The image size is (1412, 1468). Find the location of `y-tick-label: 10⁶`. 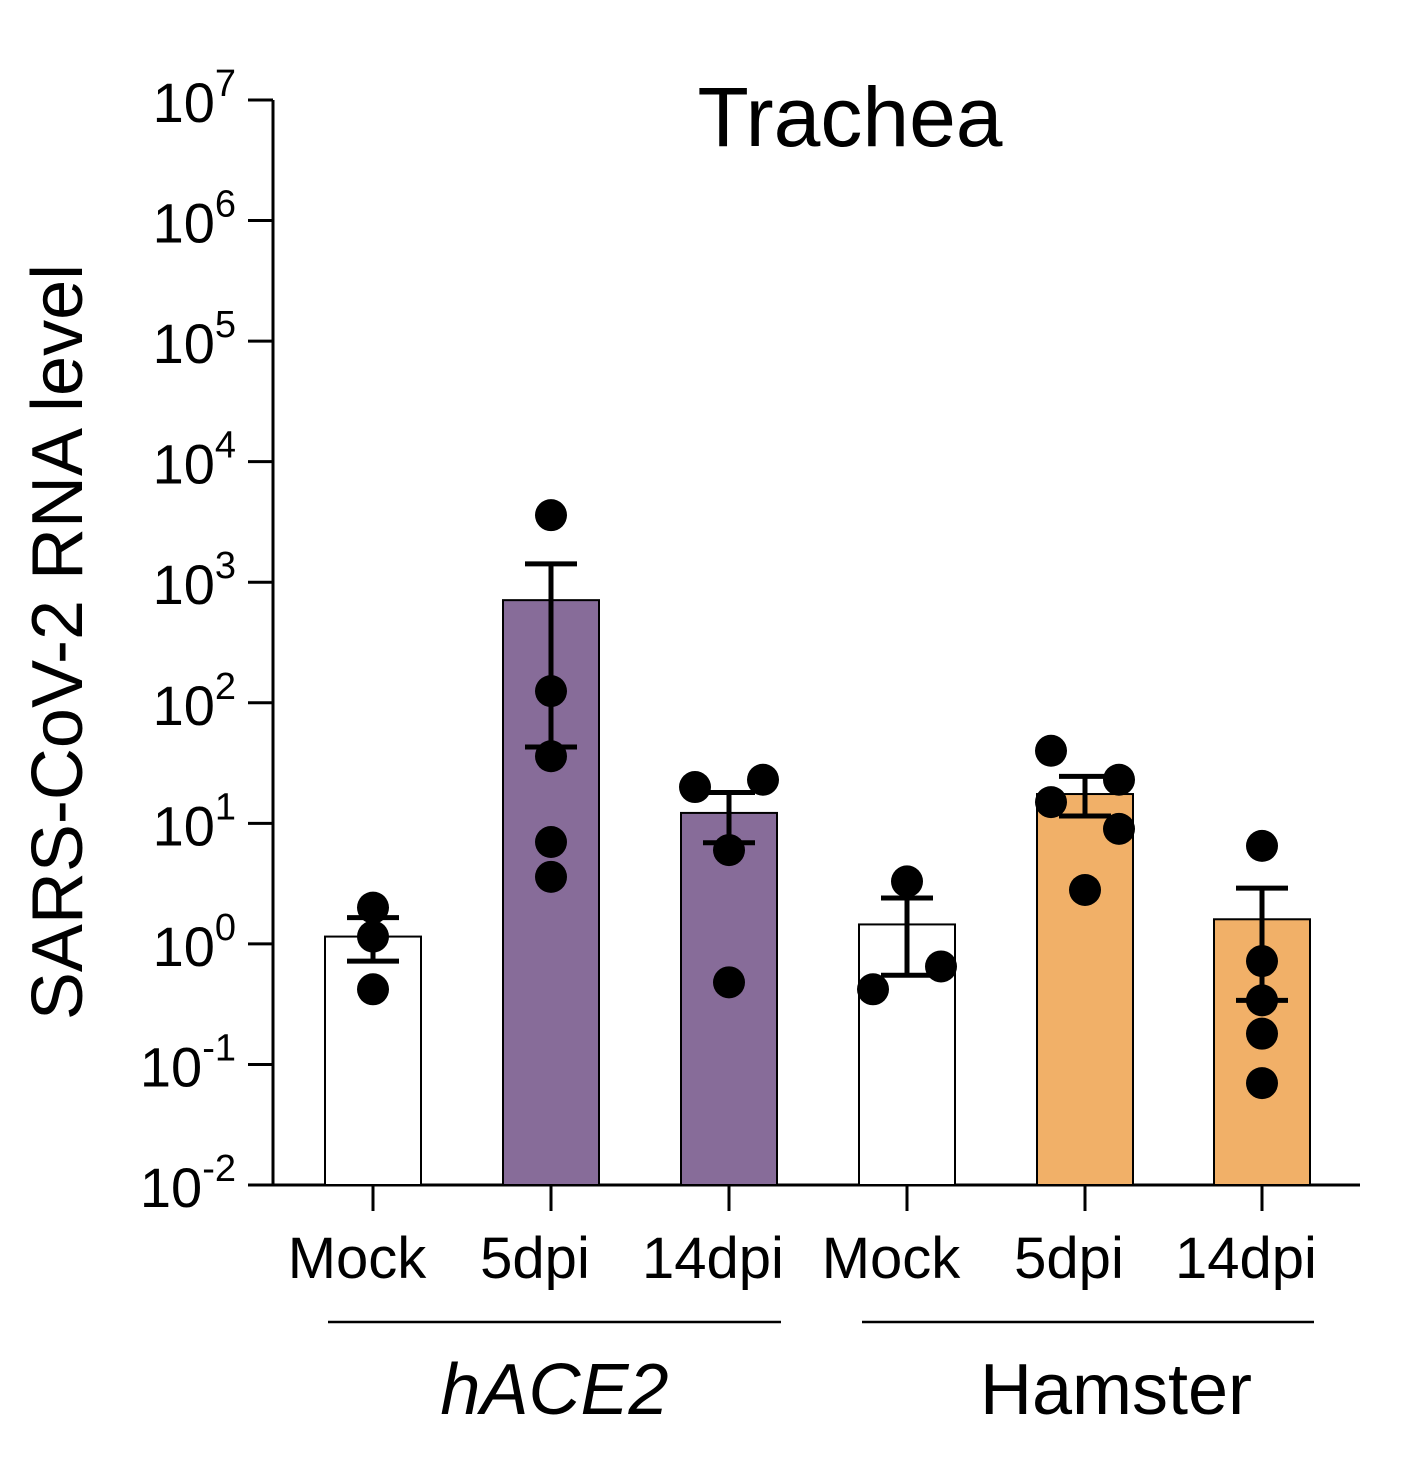

y-tick-label: 10⁶ is located at coordinates (194, 219).